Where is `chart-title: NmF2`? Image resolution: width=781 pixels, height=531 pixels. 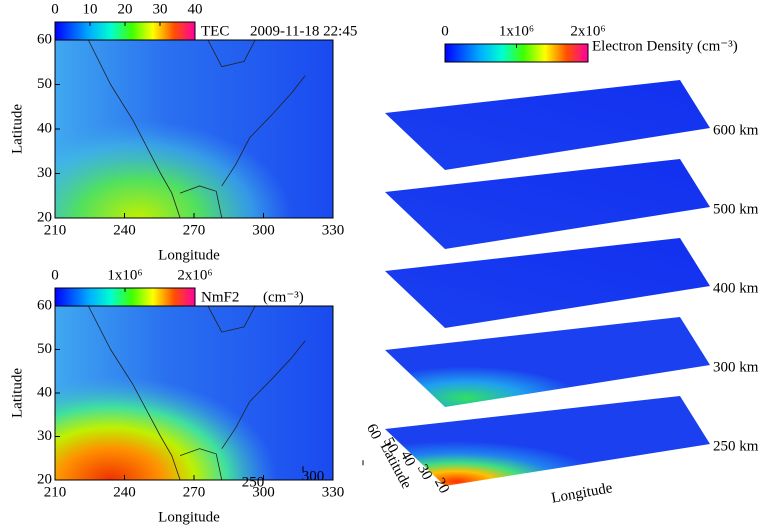
chart-title: NmF2 is located at coordinates (220, 297).